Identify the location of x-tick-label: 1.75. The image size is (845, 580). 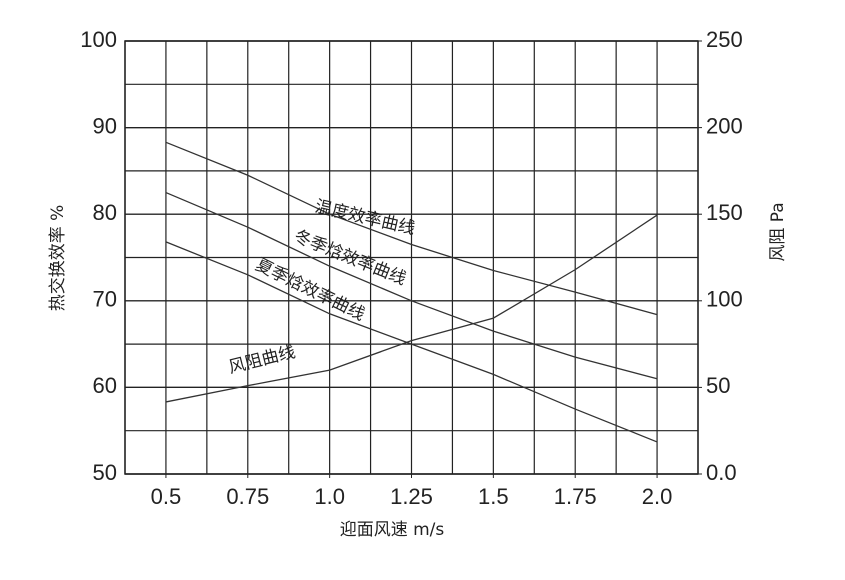
(575, 496).